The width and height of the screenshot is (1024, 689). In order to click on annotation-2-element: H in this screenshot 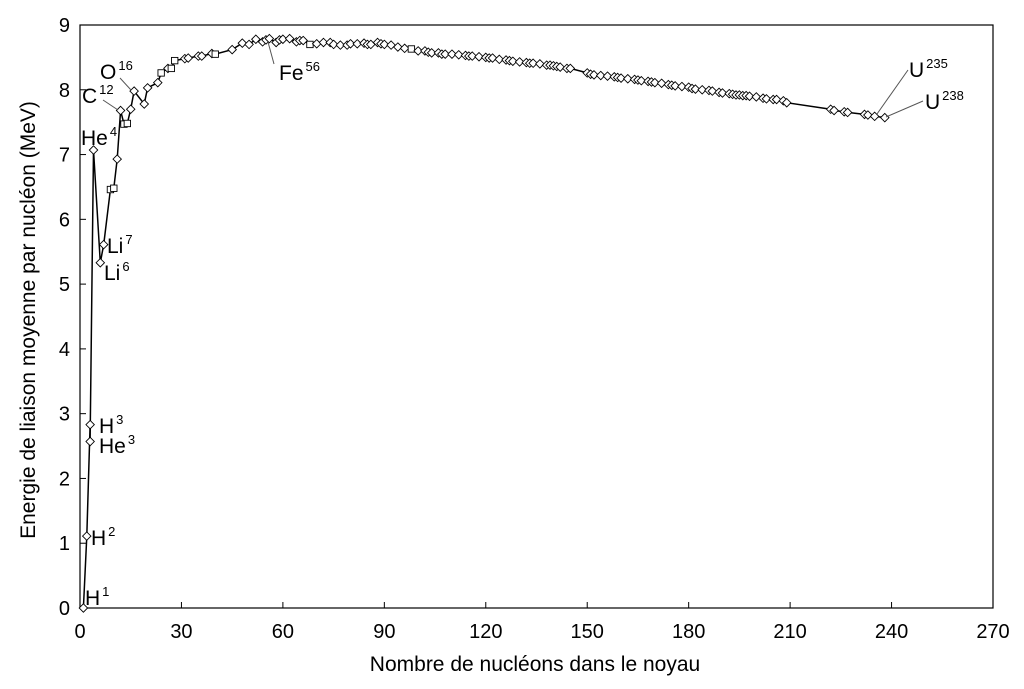, I will do `click(106, 426)`.